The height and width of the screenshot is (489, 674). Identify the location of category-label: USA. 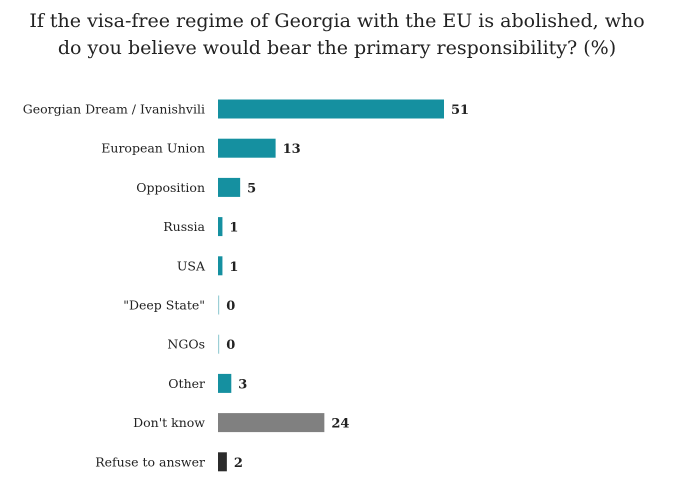
(191, 265).